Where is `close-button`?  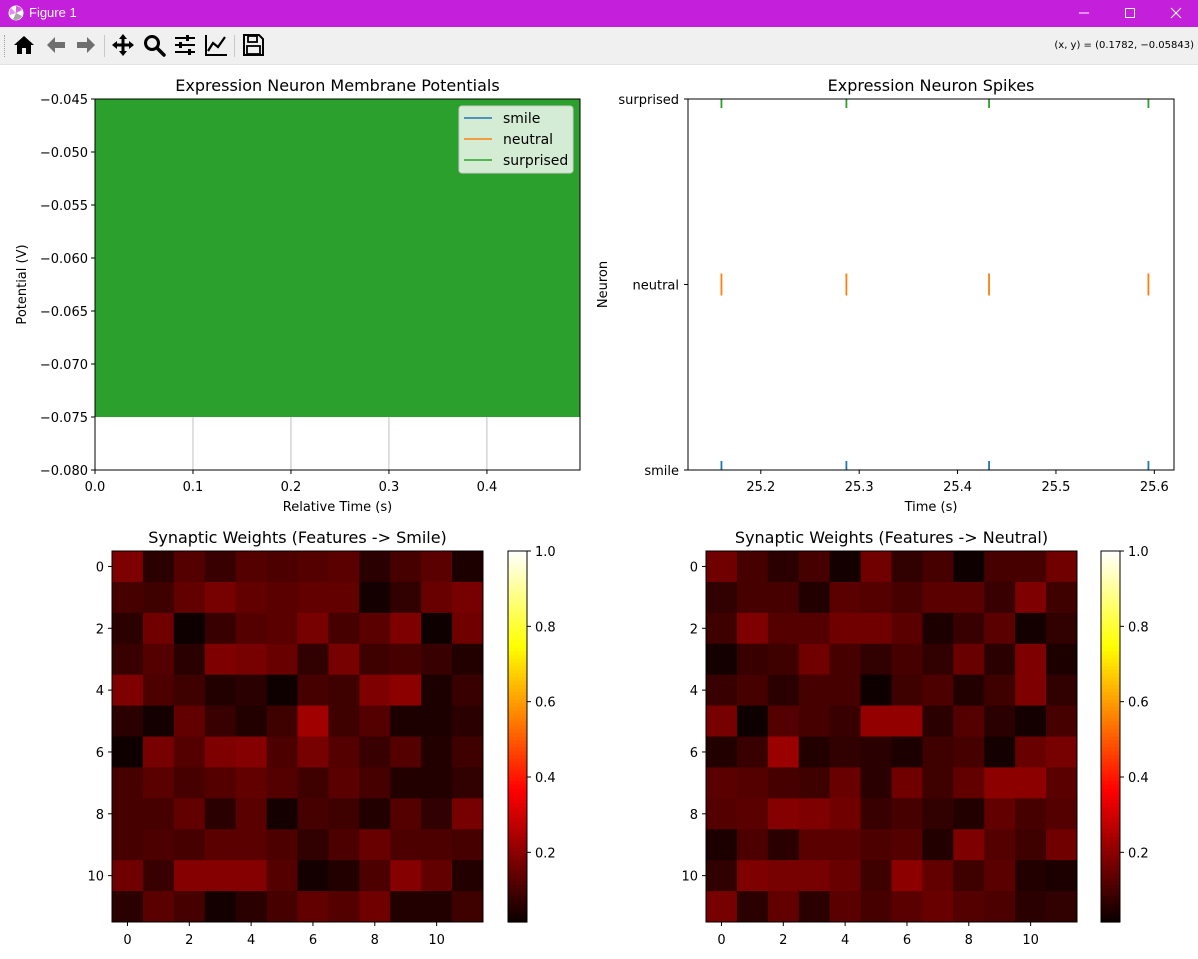 close-button is located at coordinates (1175, 13).